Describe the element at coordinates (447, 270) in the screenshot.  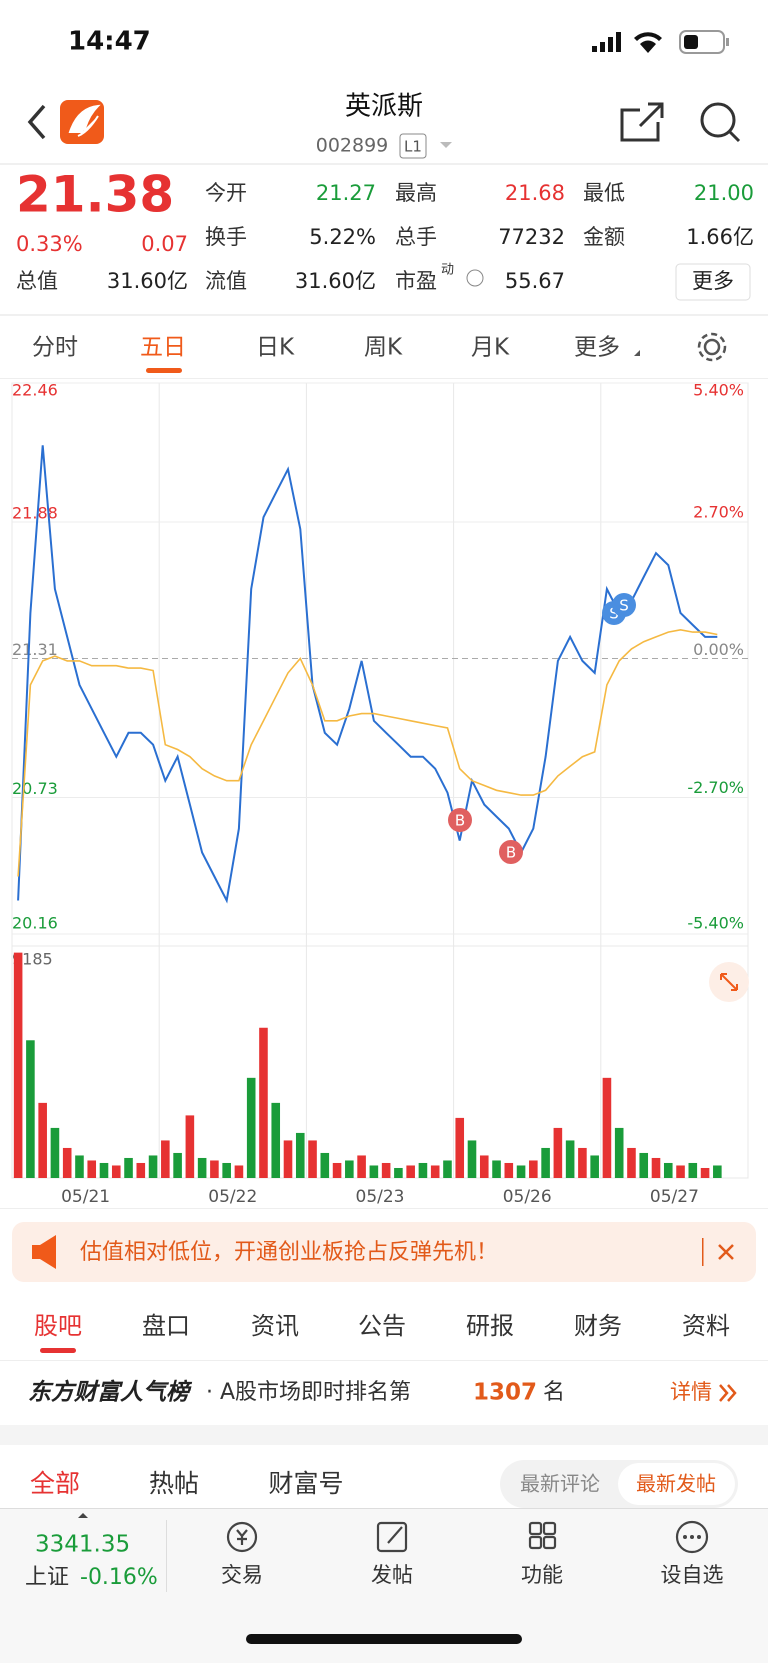
I see `stat-label-sup: 动` at that location.